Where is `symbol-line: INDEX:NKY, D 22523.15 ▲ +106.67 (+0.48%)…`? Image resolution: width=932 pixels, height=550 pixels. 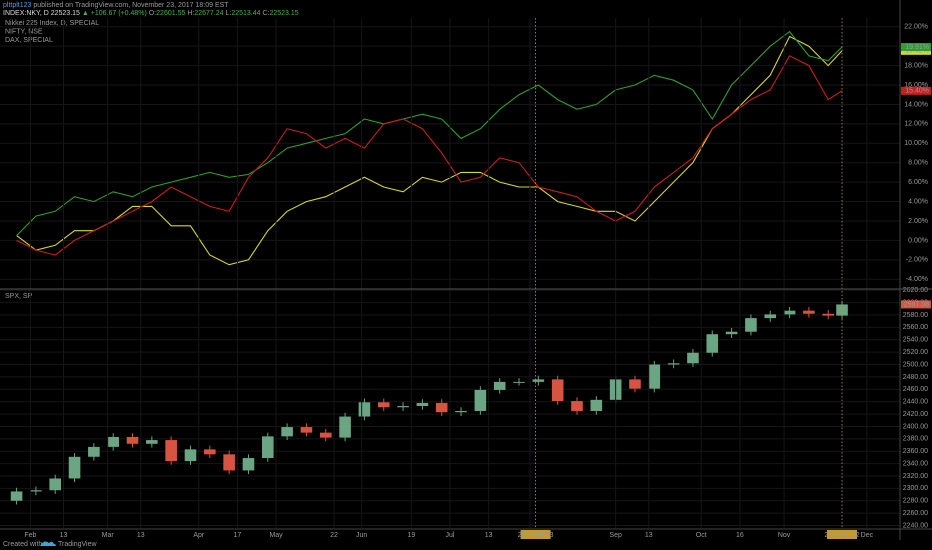 symbol-line: INDEX:NKY, D 22523.15 ▲ +106.67 (+0.48%)… is located at coordinates (151, 13).